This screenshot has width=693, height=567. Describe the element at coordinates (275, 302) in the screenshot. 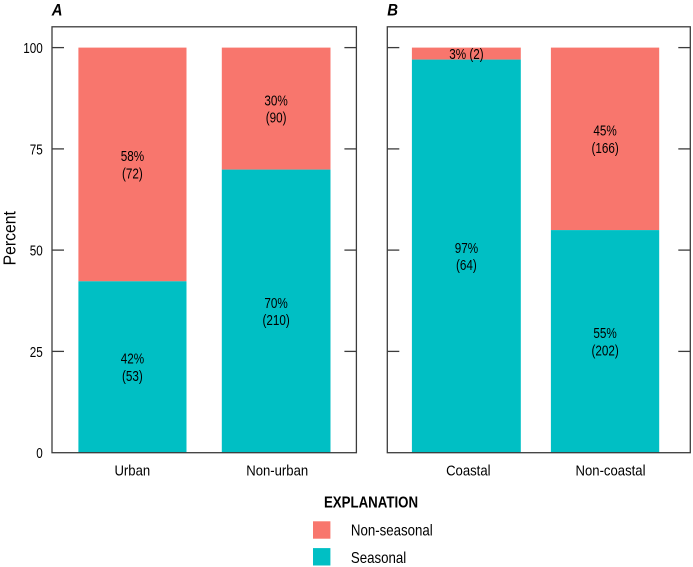

I see `svg-text: 70%` at that location.